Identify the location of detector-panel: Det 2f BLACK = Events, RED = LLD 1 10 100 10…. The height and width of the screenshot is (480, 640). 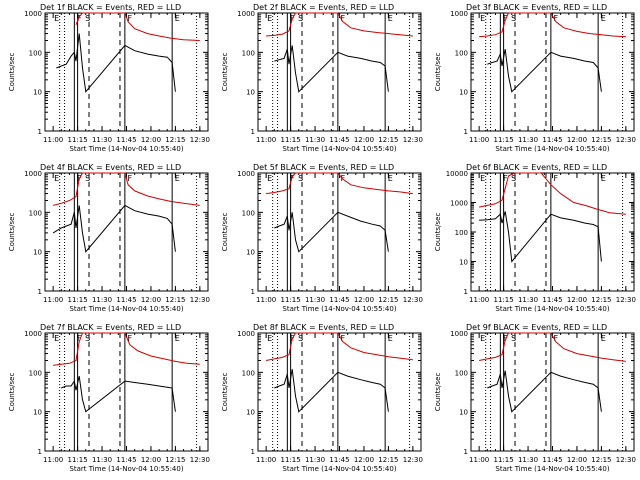
(322, 78).